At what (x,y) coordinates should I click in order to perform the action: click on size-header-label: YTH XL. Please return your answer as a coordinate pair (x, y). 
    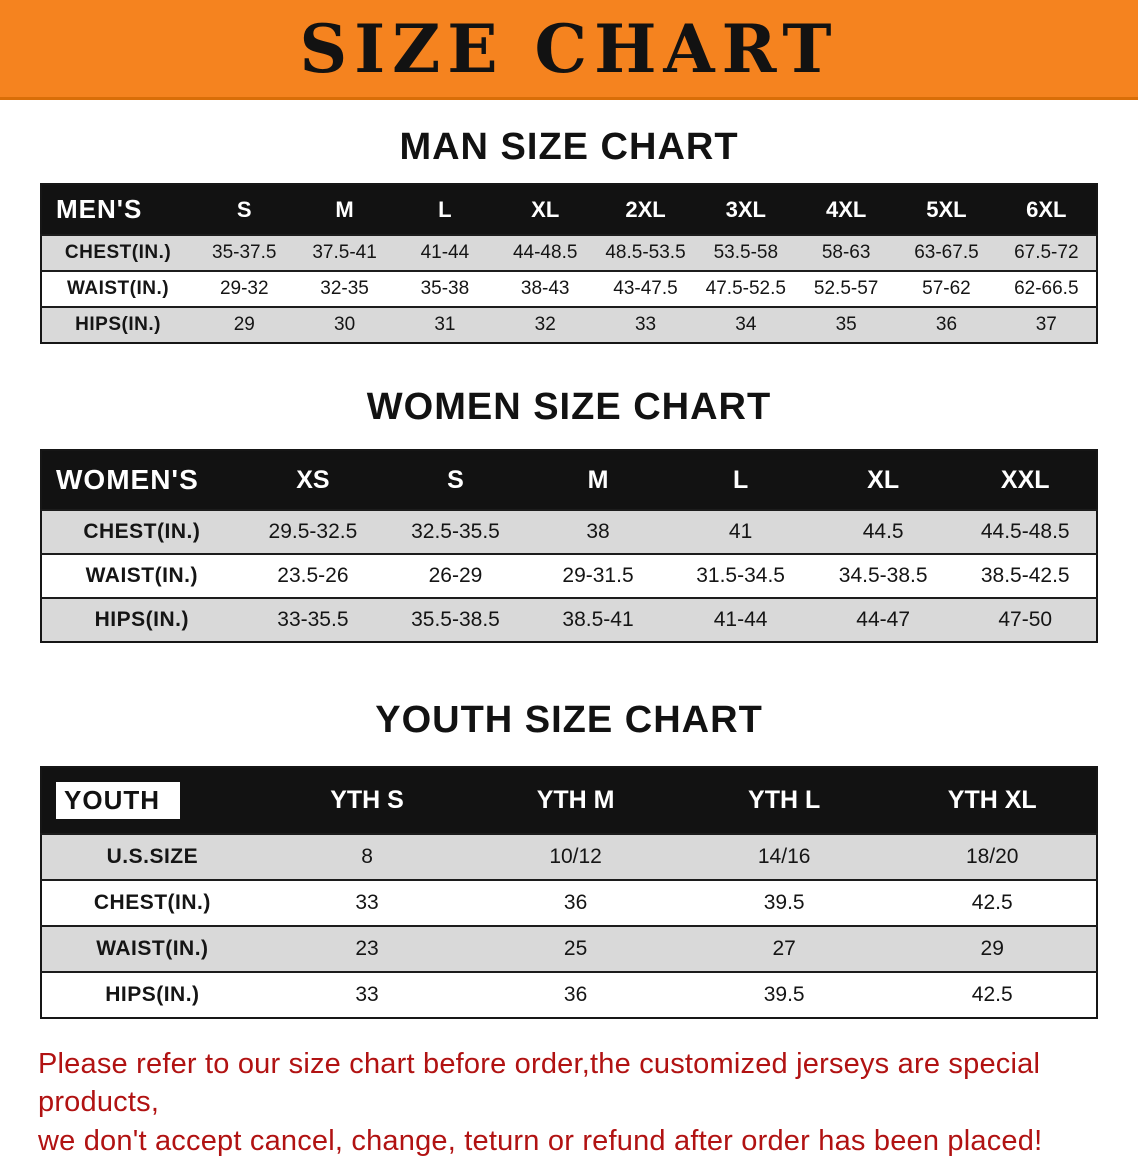
    Looking at the image, I should click on (992, 800).